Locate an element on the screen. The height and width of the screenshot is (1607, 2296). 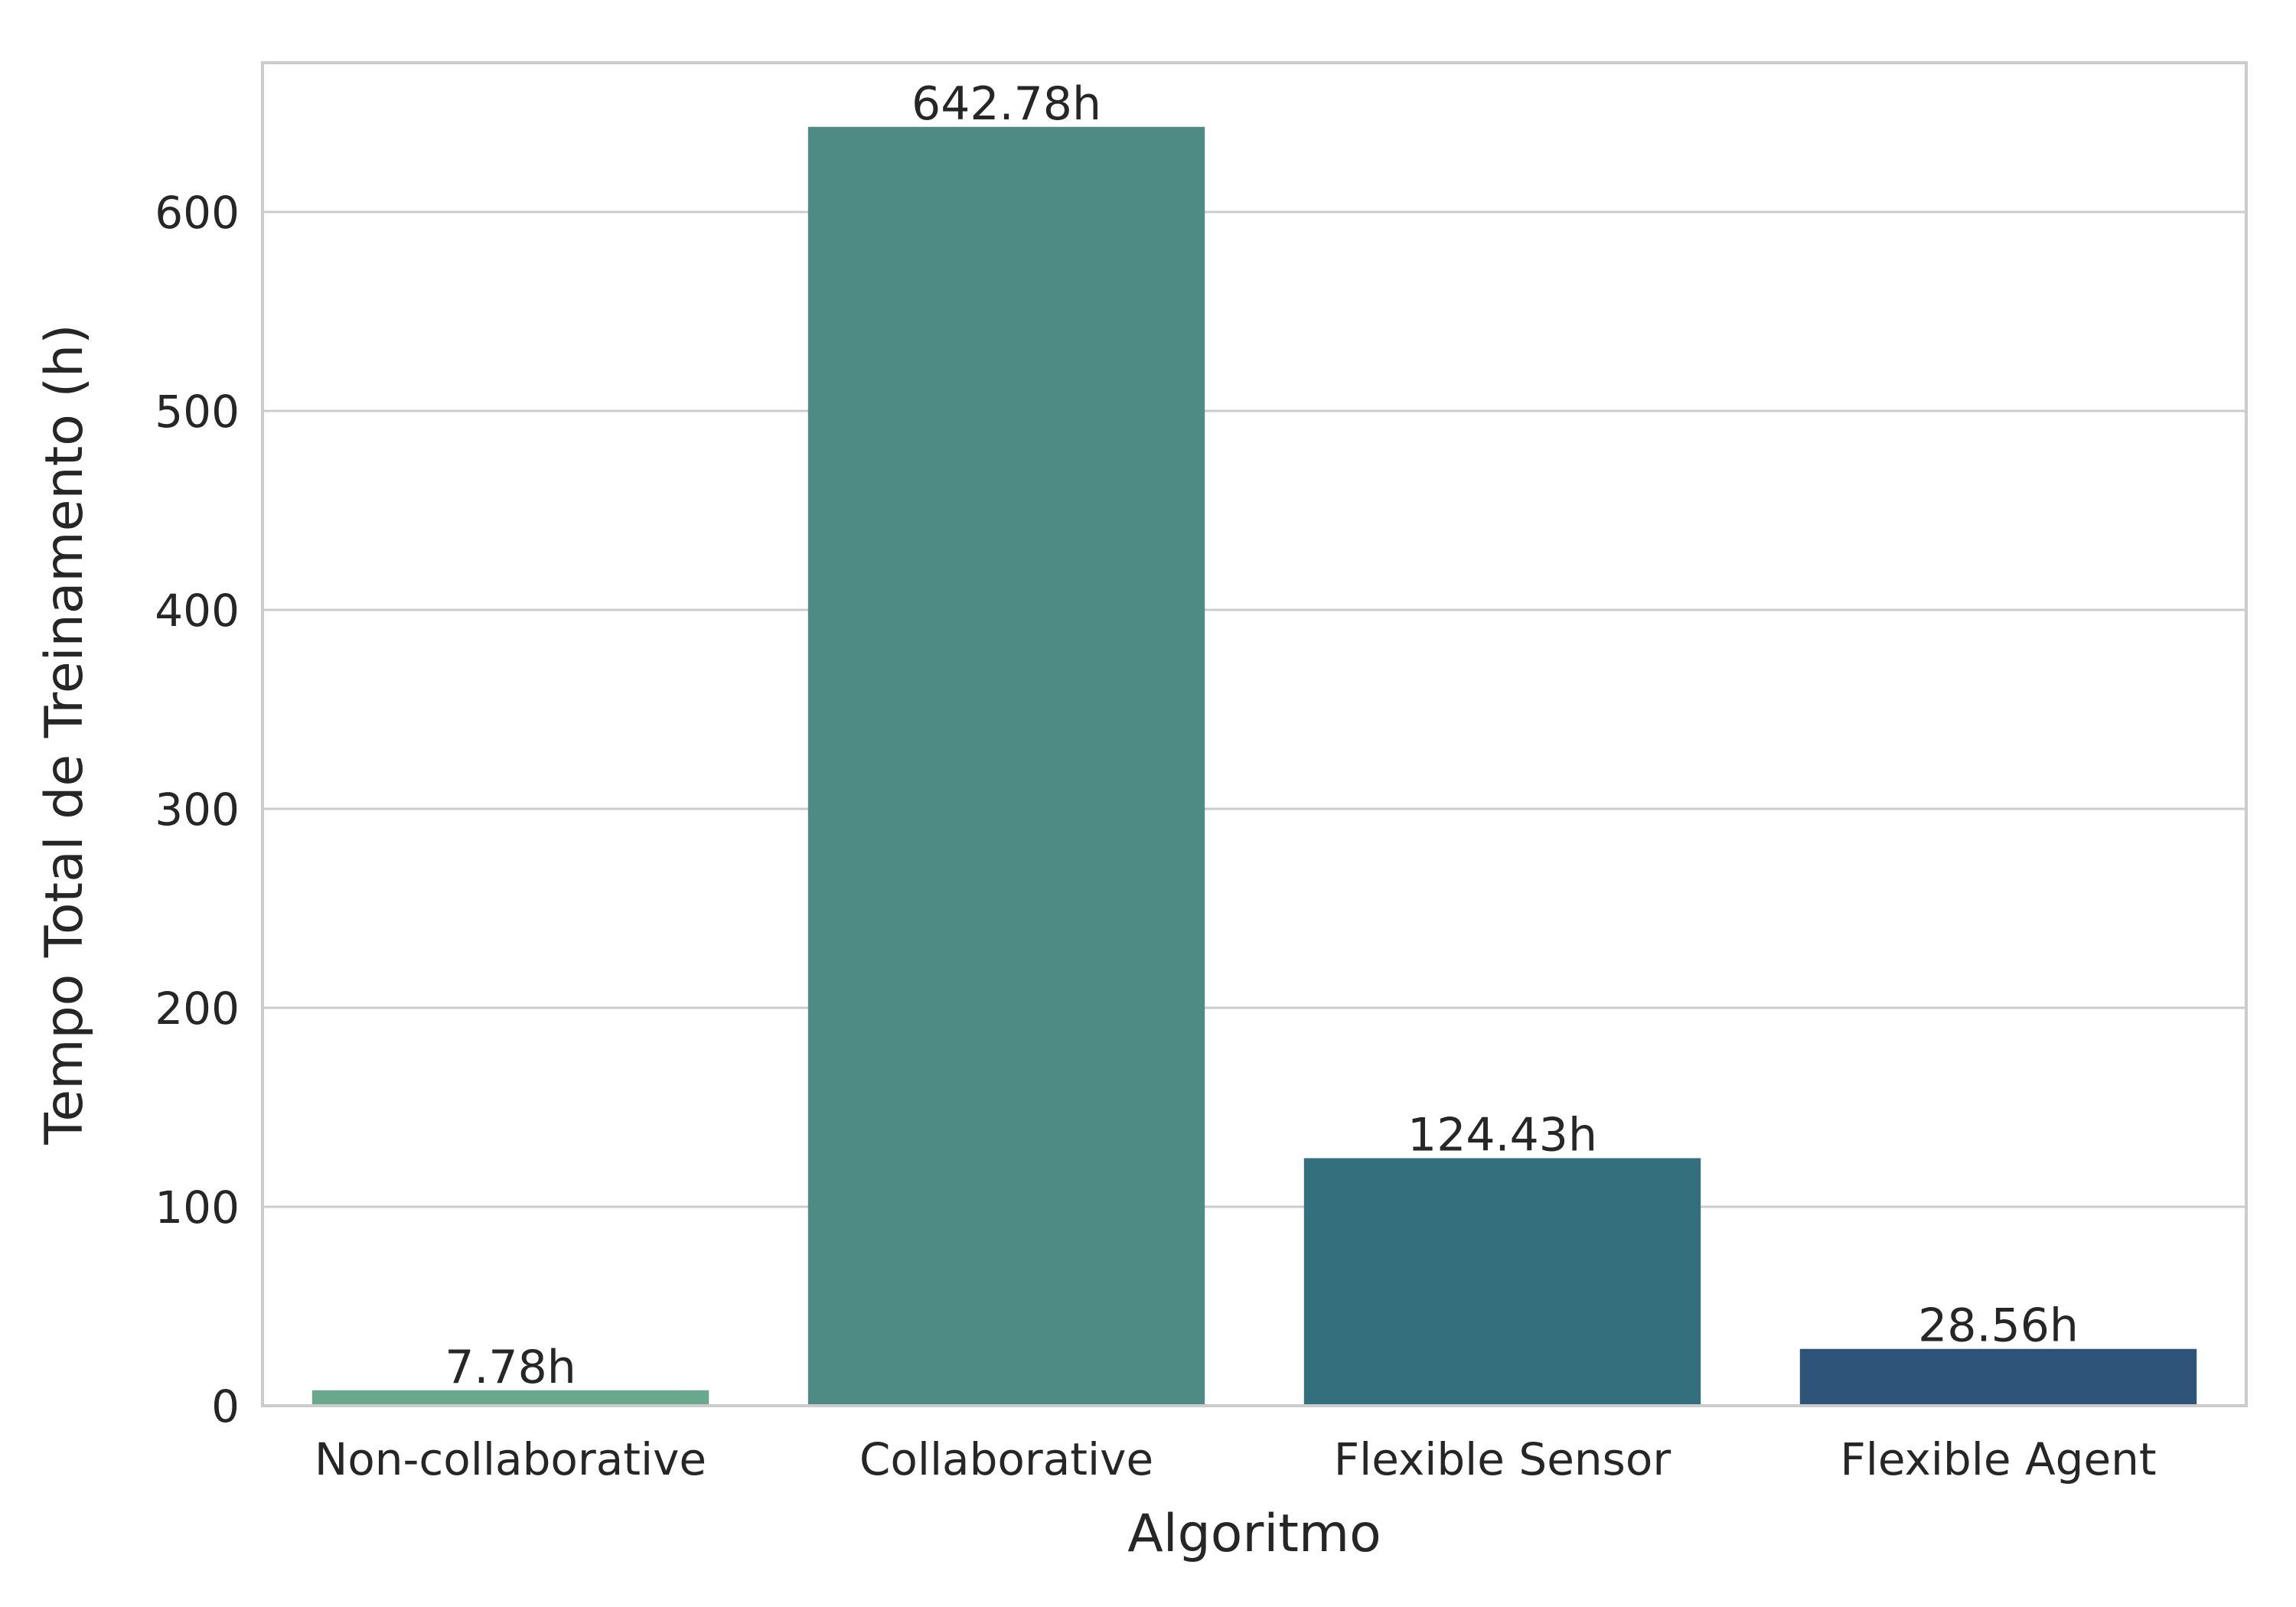
y-axis-title: Tempo Total de Treinamento (h) is located at coordinates (64, 734).